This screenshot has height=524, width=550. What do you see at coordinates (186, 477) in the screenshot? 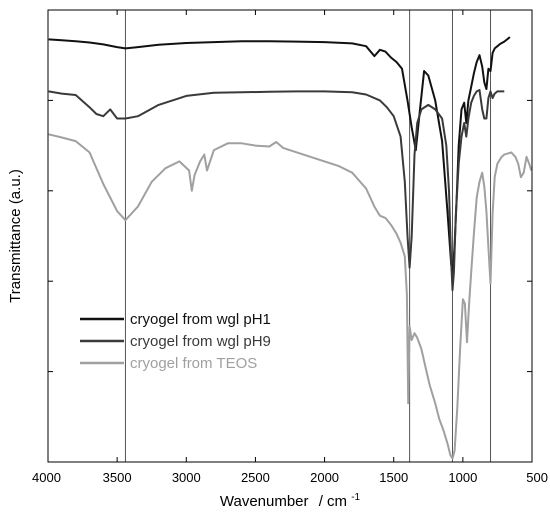
I see `x-tick-label-3000: 3000` at bounding box center [186, 477].